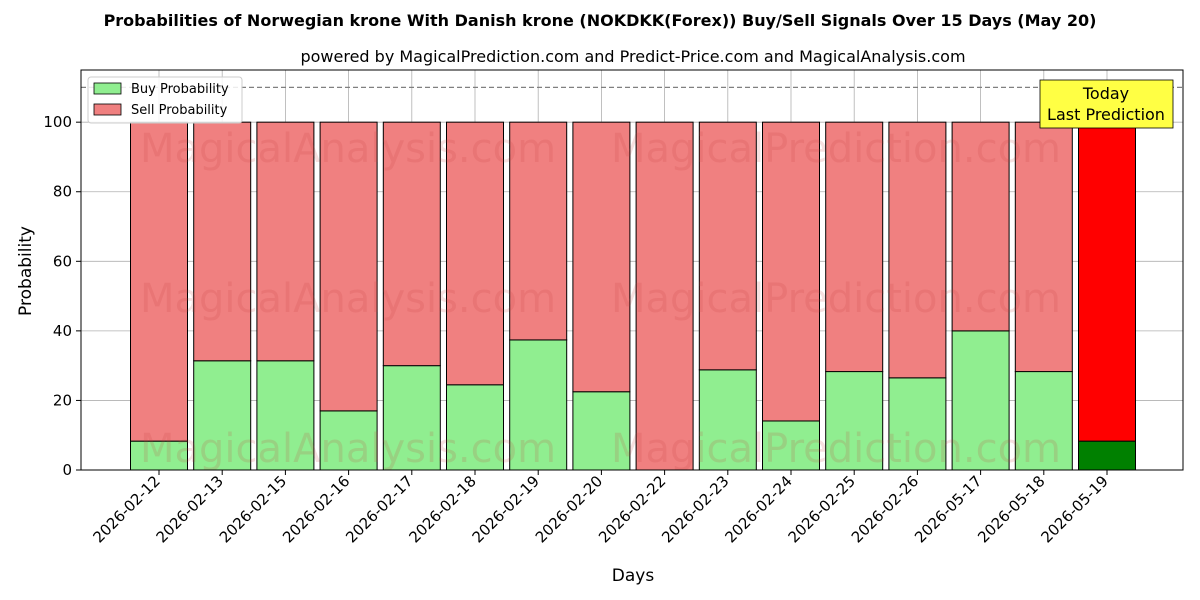 The image size is (1200, 600). Describe the element at coordinates (632, 509) in the screenshot. I see `x-tick-label: 2026-02-22` at that location.